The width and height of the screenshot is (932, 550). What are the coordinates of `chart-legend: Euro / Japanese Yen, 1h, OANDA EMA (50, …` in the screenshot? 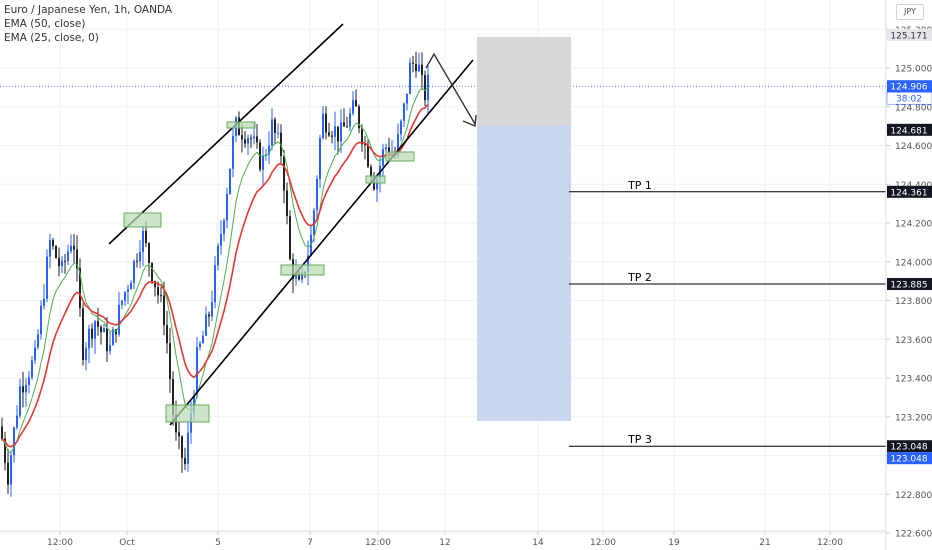 It's located at (88, 24).